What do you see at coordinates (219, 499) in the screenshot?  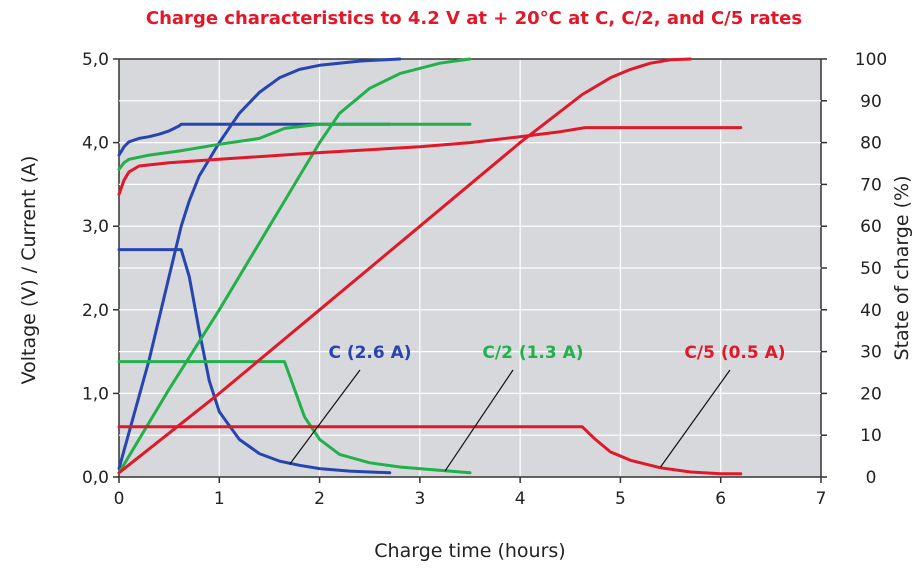 I see `x-tick-label: 1` at bounding box center [219, 499].